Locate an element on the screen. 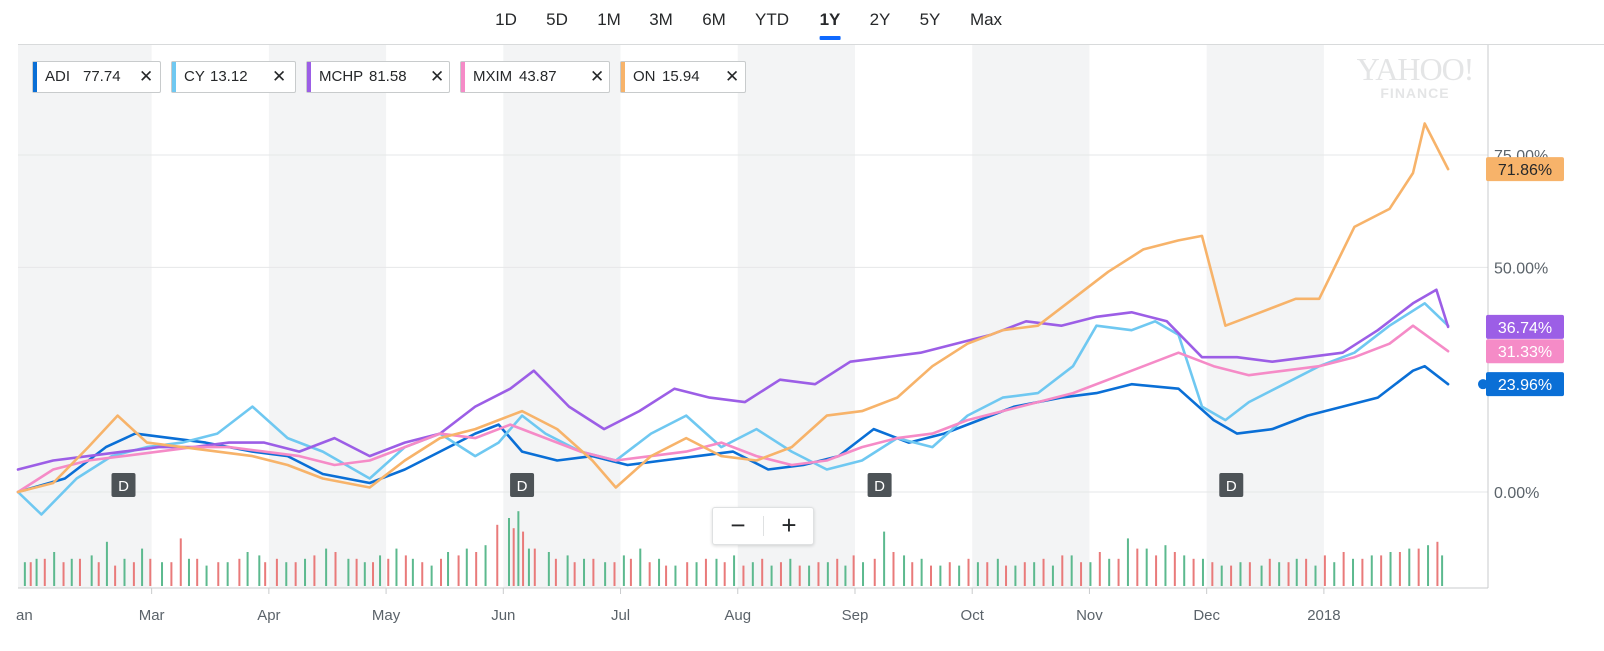 The height and width of the screenshot is (651, 1604). dividend-marker-box is located at coordinates (123, 485).